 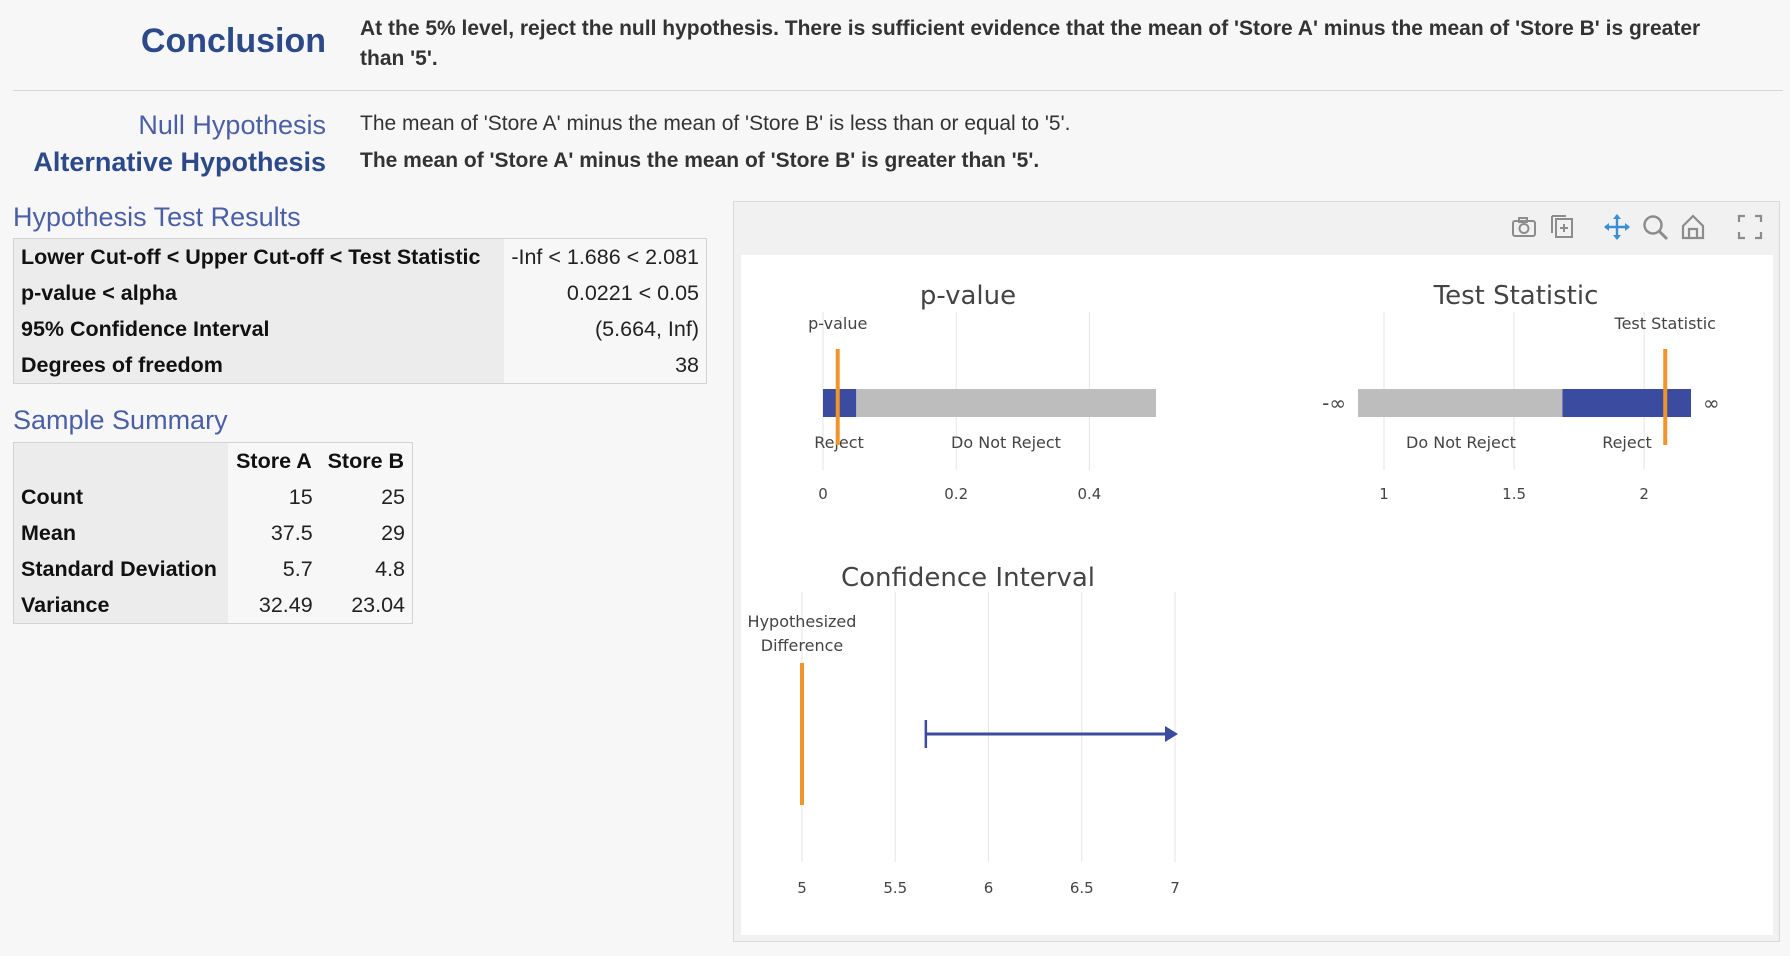 What do you see at coordinates (605, 365) in the screenshot?
I see `results-value: 38` at bounding box center [605, 365].